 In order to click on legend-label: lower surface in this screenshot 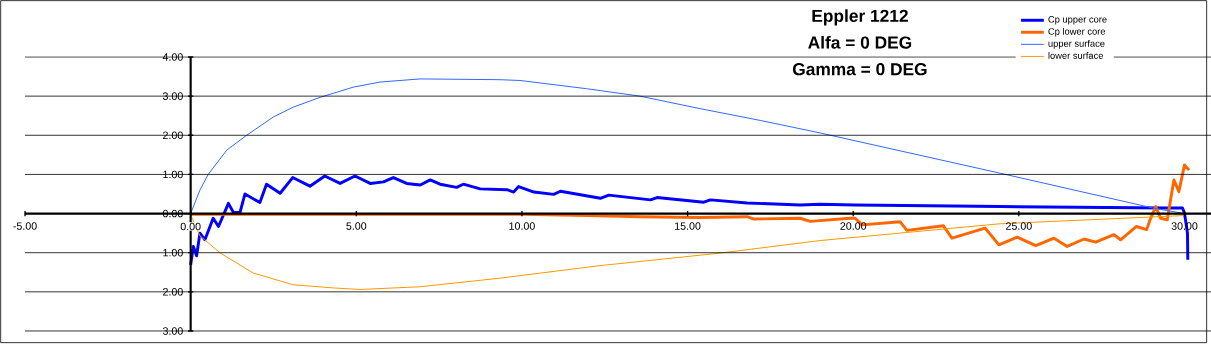, I will do `click(1076, 55)`.